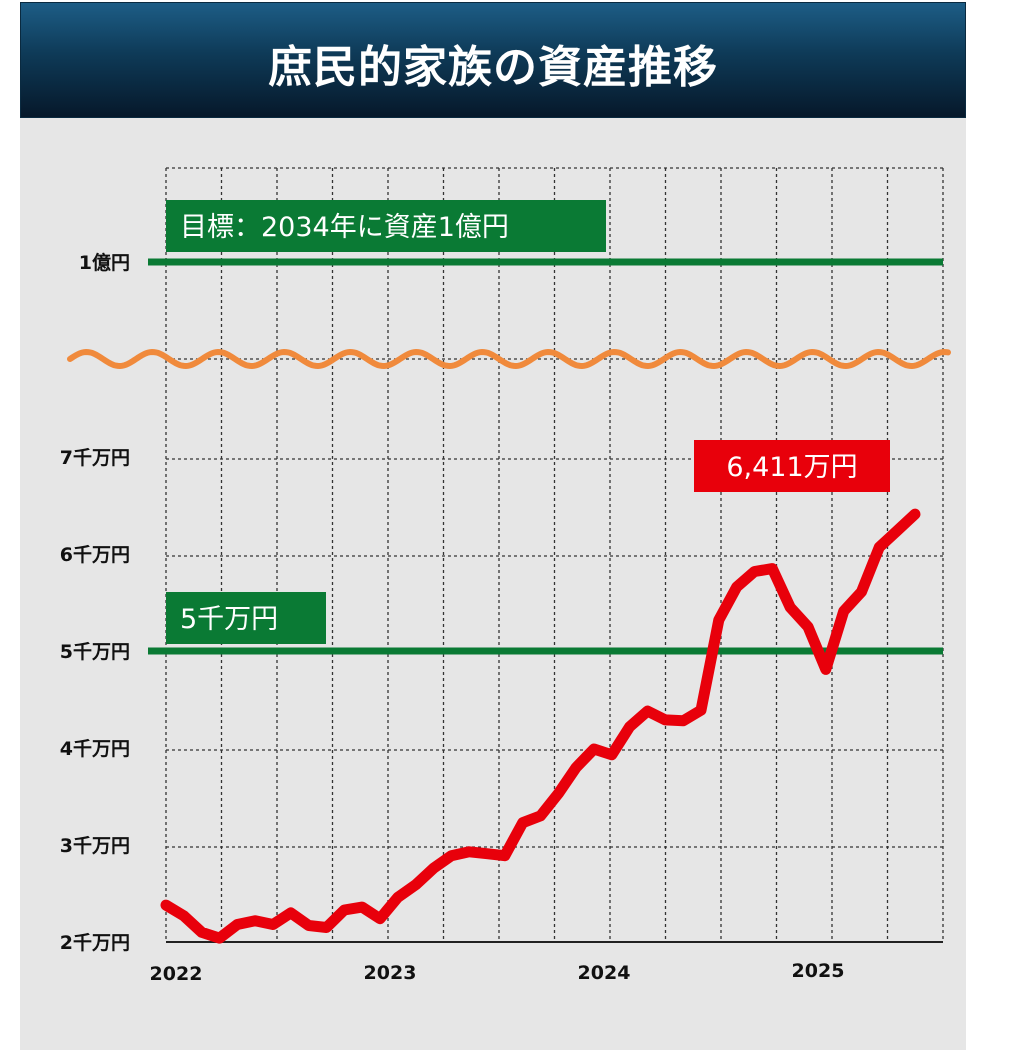  Describe the element at coordinates (95, 602) in the screenshot. I see `y-tick-labels: 2千万円 3千万円 4千万円 5千万円 6千万円 7千万円 1億円` at that location.